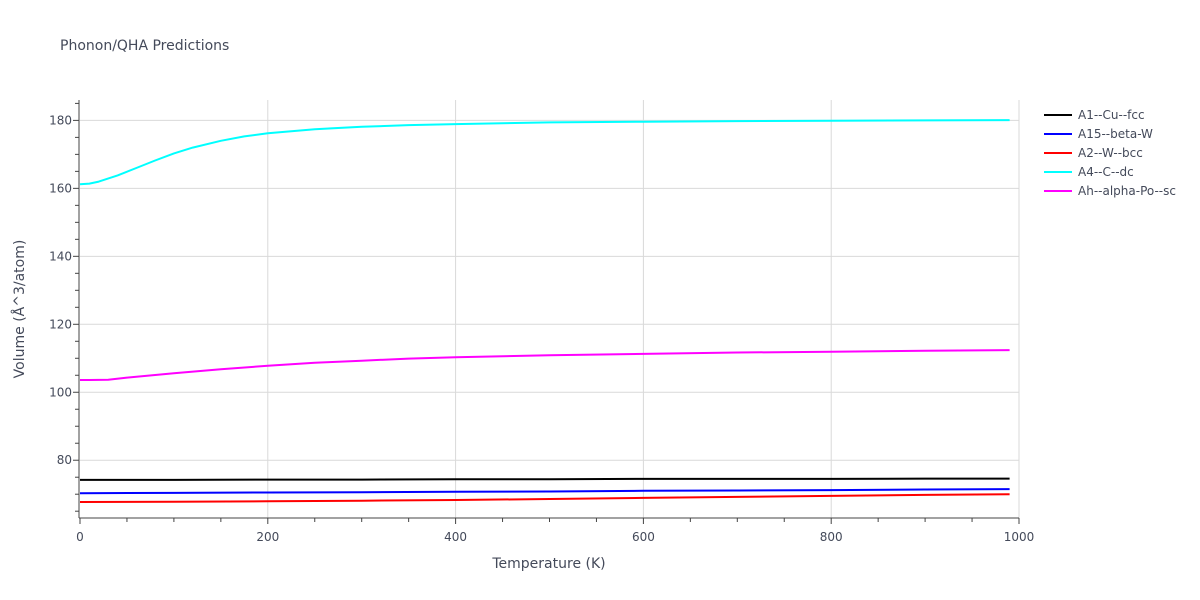  What do you see at coordinates (60, 188) in the screenshot?
I see `y-tick-label: 160` at bounding box center [60, 188].